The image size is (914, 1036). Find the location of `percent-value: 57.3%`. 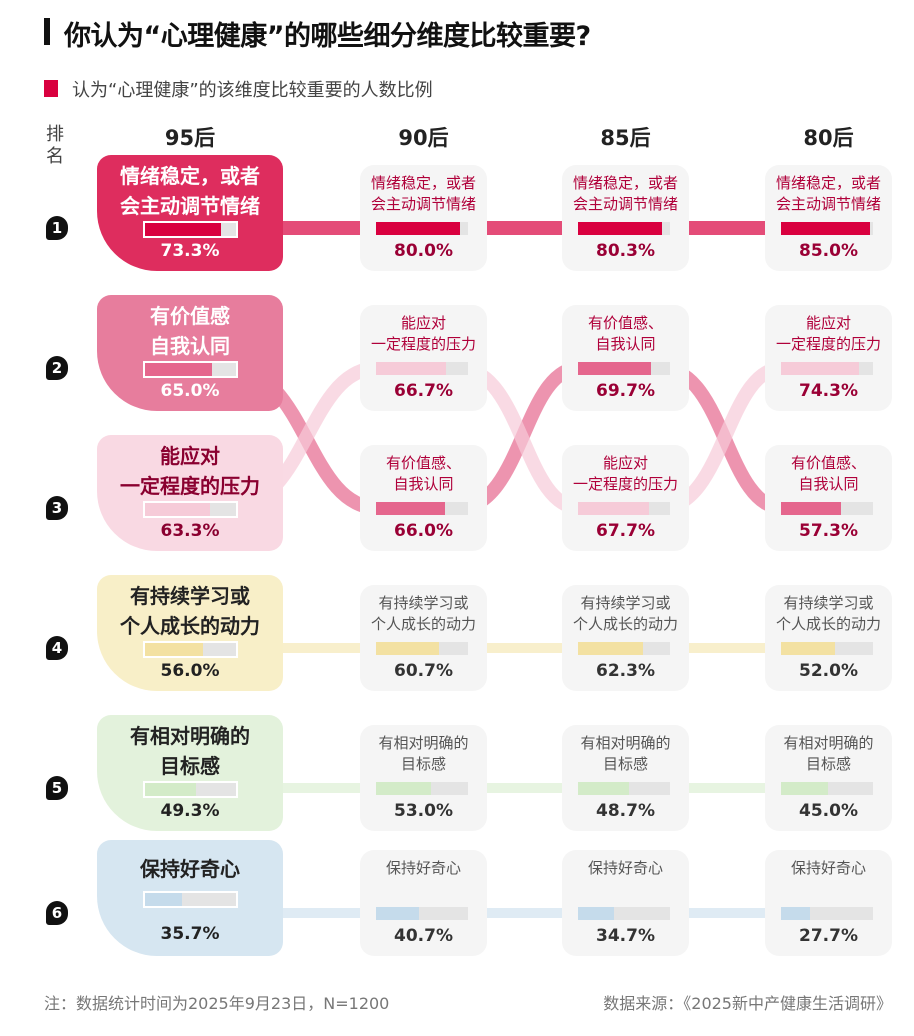

percent-value: 57.3% is located at coordinates (828, 531).